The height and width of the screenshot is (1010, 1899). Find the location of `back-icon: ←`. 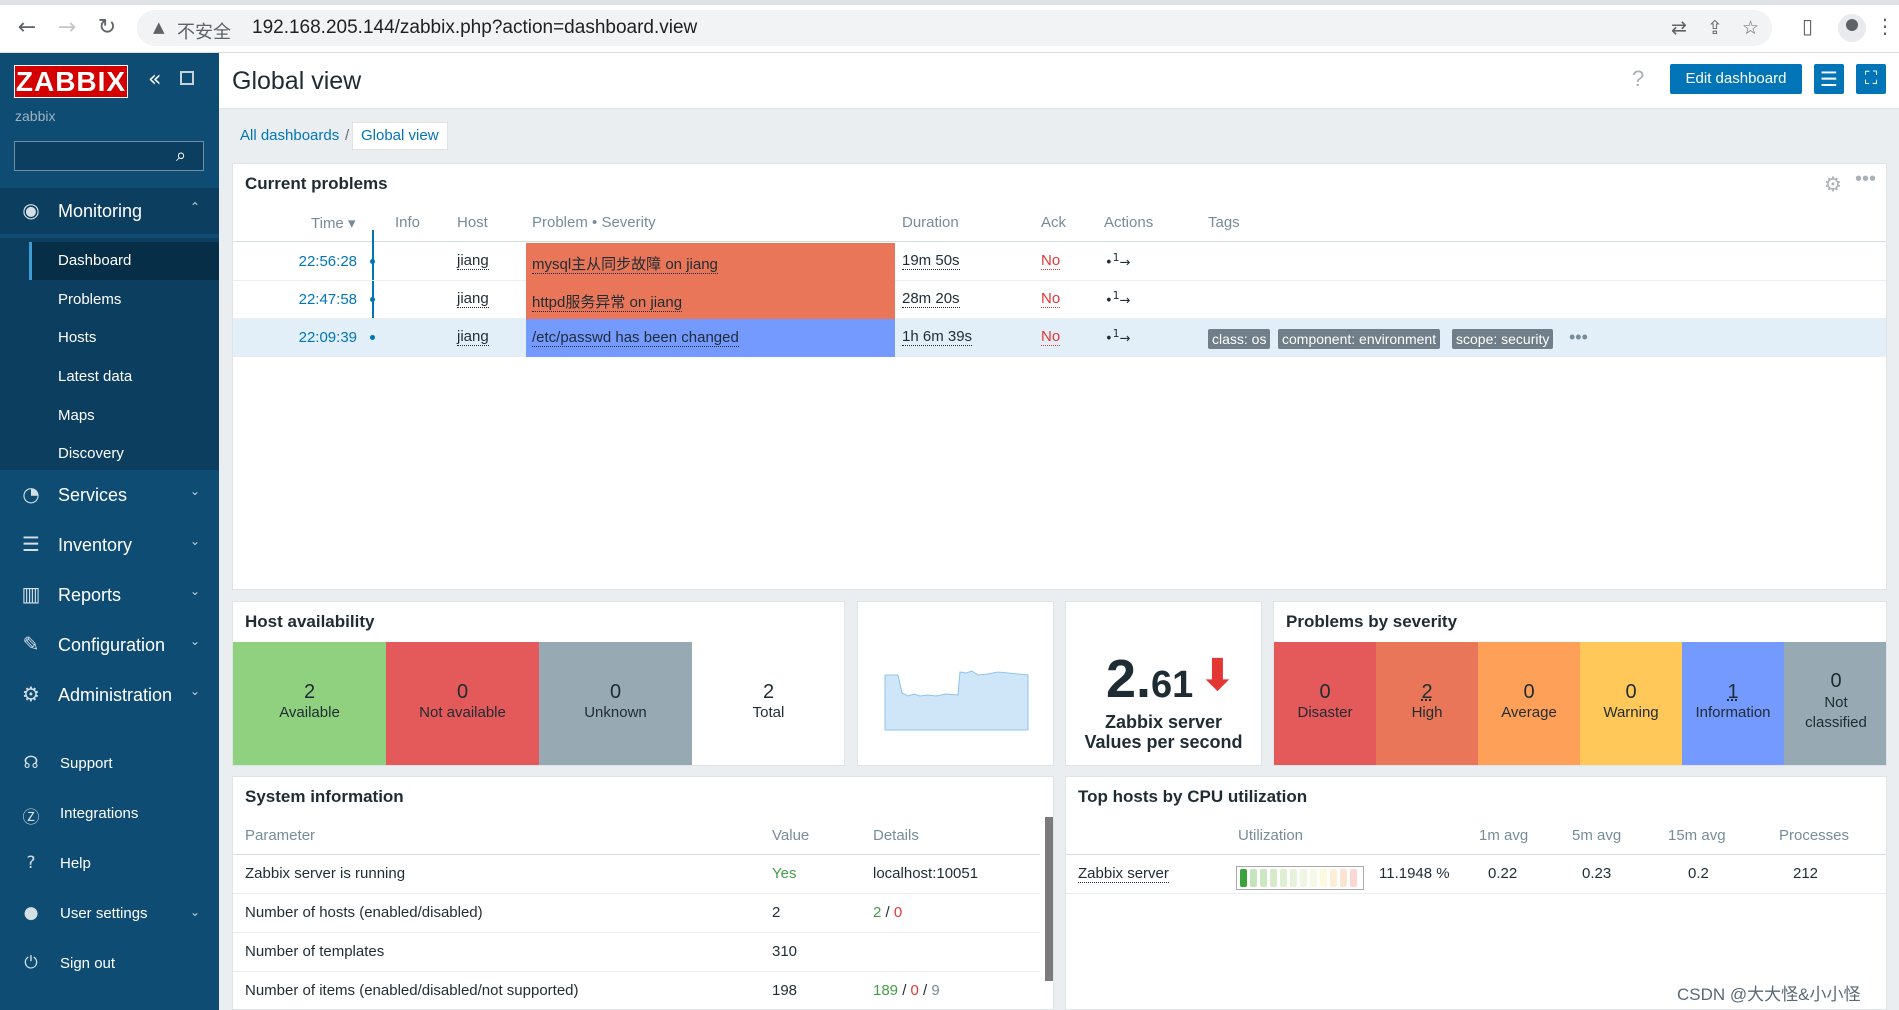

back-icon: ← is located at coordinates (27, 27).